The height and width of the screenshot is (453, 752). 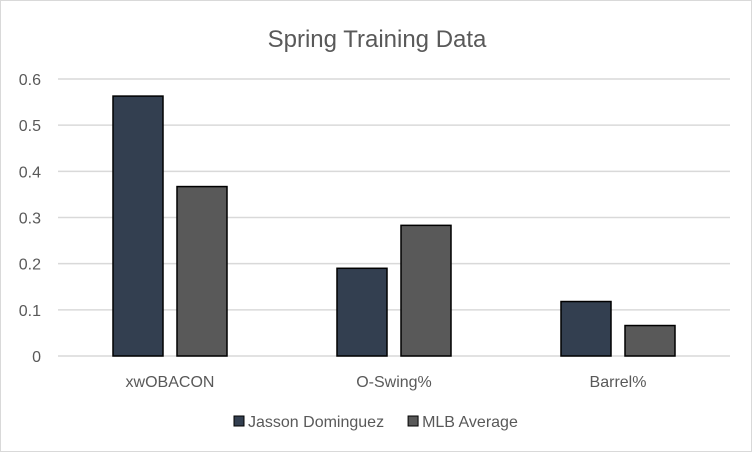 I want to click on y-tick-label: 0.3, so click(x=30, y=219).